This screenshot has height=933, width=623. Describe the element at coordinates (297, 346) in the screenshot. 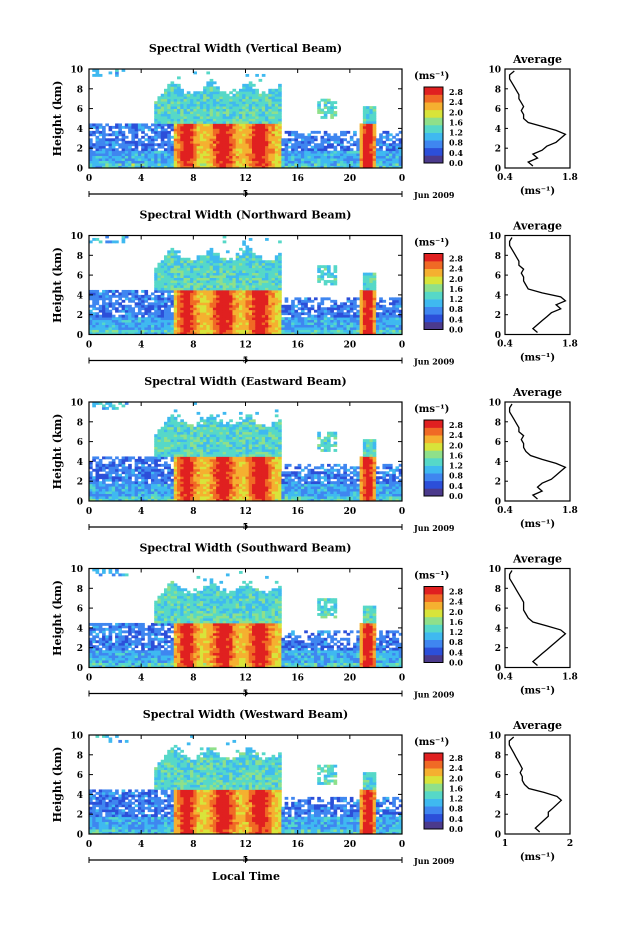

I see `x-tick-label: 16` at that location.